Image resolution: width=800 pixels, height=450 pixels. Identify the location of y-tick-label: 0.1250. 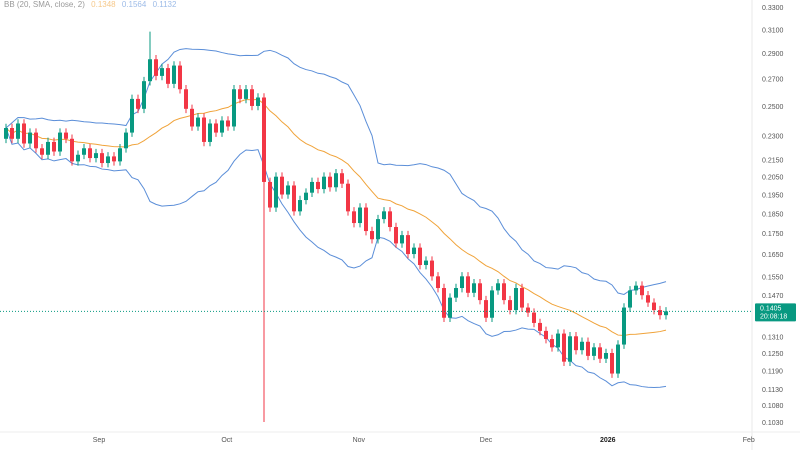
(773, 354).